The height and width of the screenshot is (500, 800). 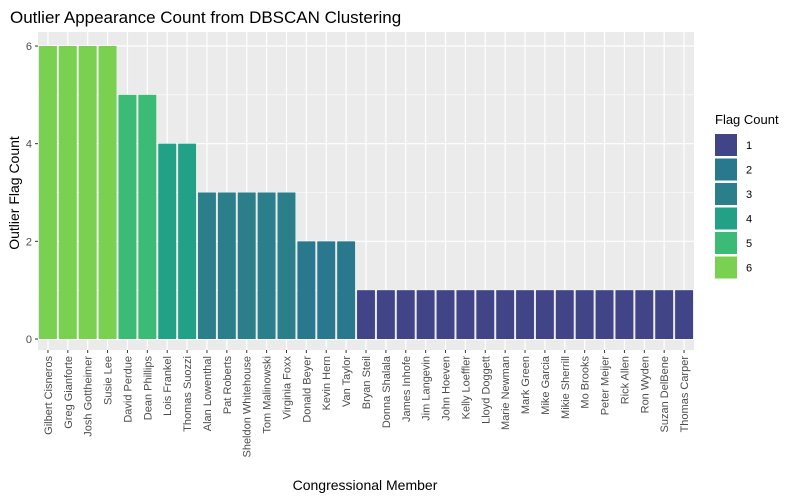 I want to click on x-tick-label: Gilbert Cisneros, so click(x=49, y=395).